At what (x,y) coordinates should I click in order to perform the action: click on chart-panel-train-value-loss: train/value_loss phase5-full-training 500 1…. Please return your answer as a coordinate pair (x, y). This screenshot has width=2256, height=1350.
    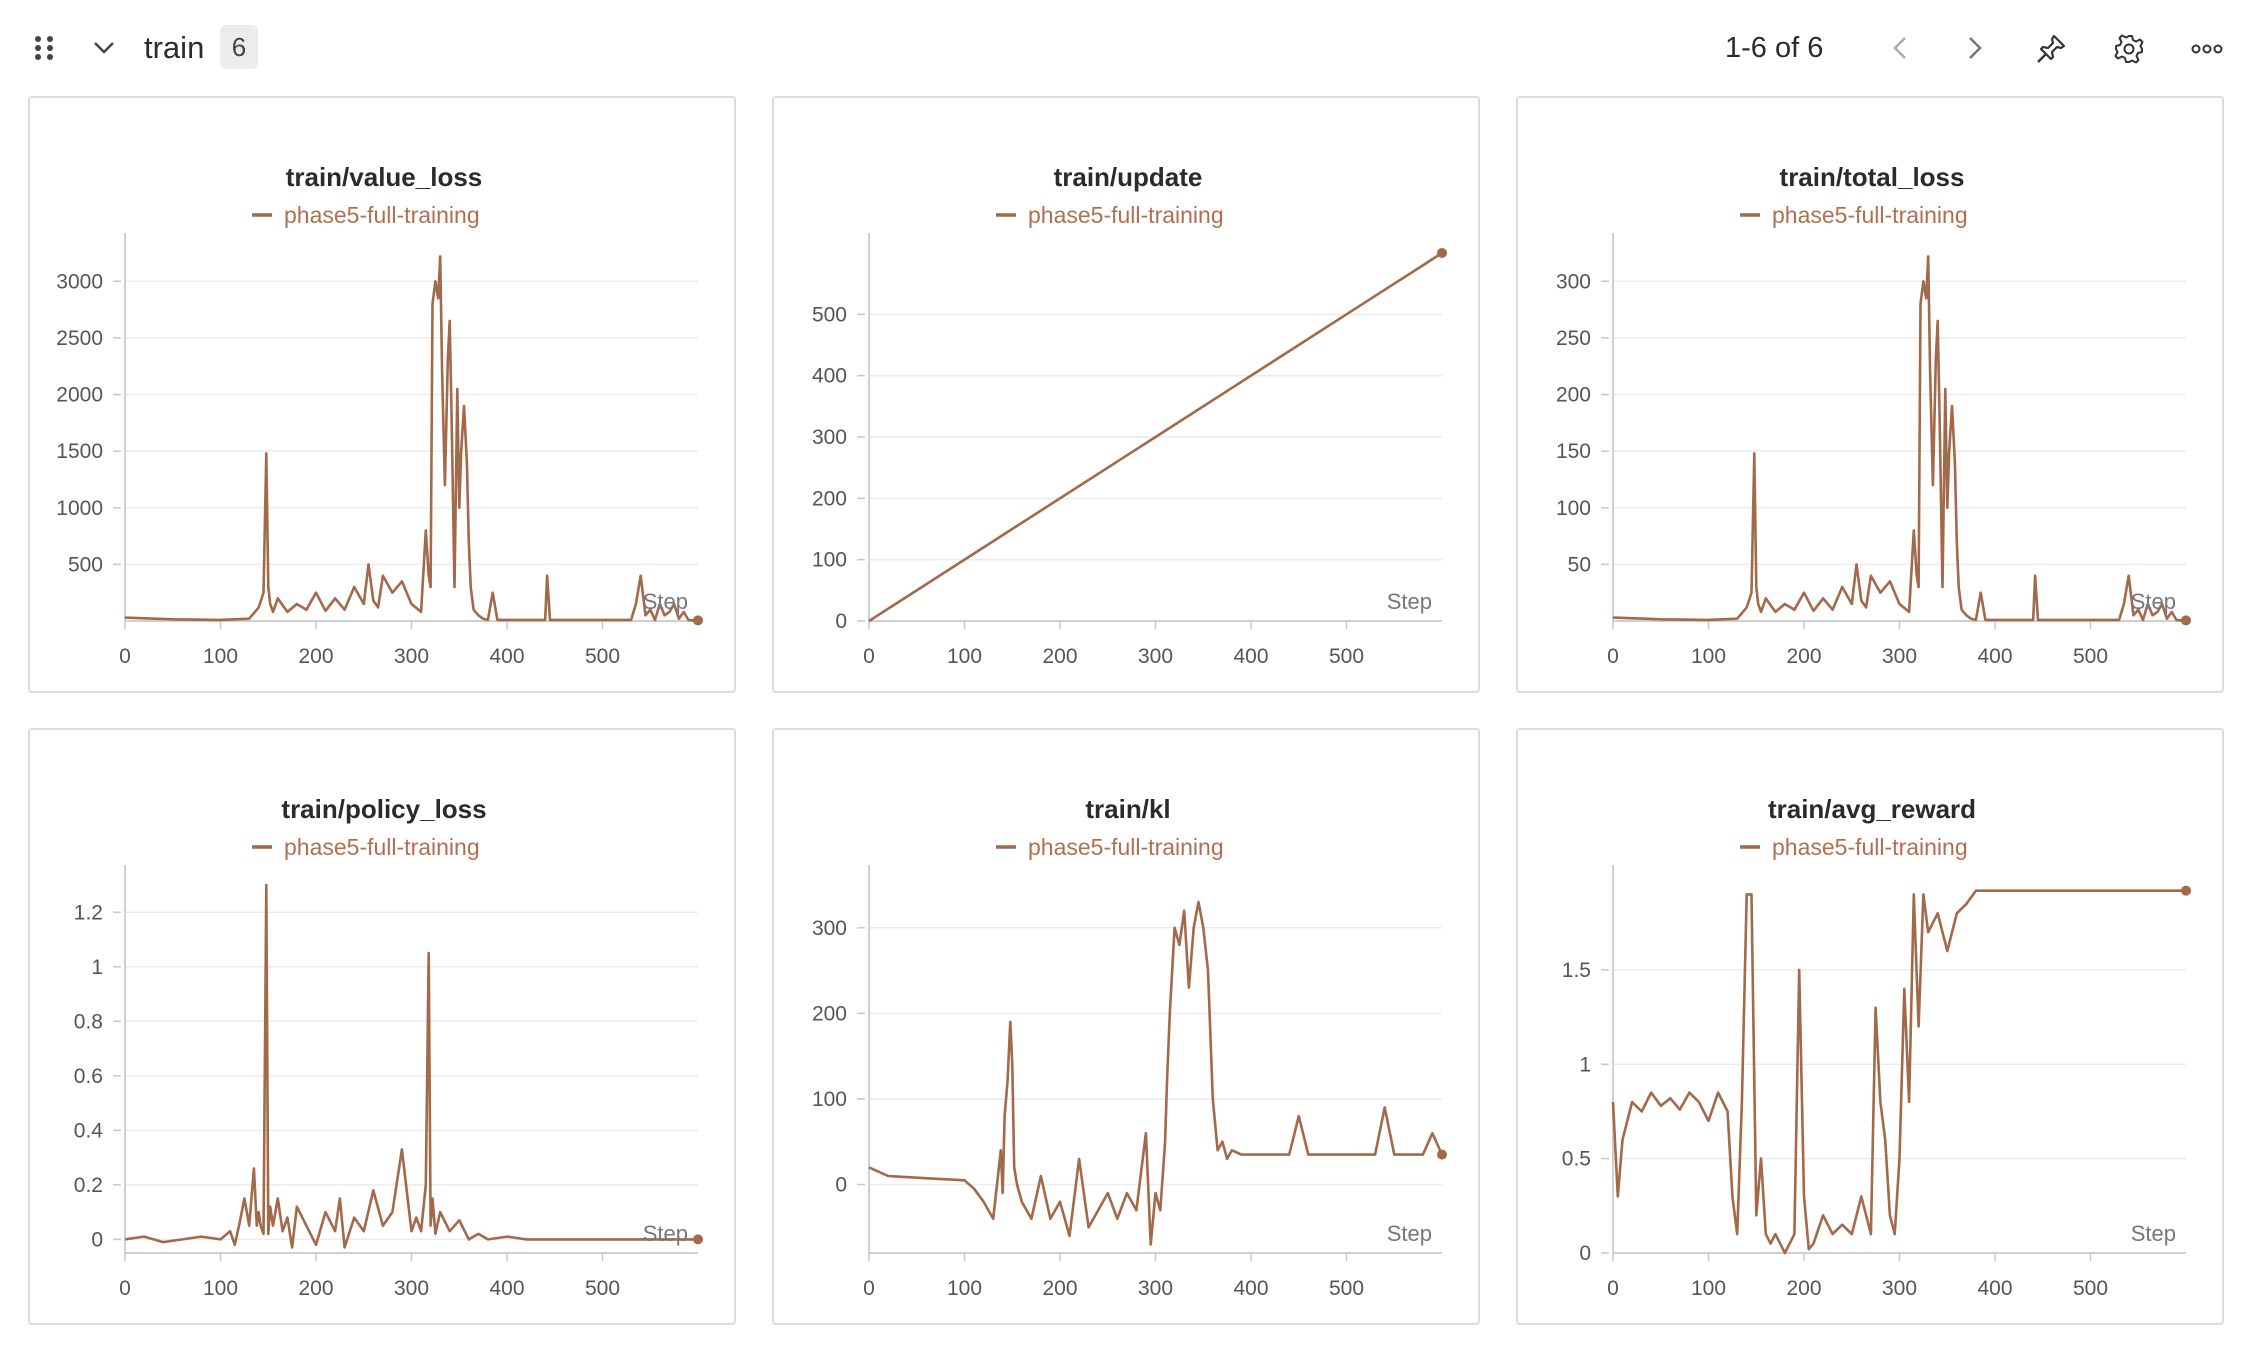
    Looking at the image, I should click on (382, 394).